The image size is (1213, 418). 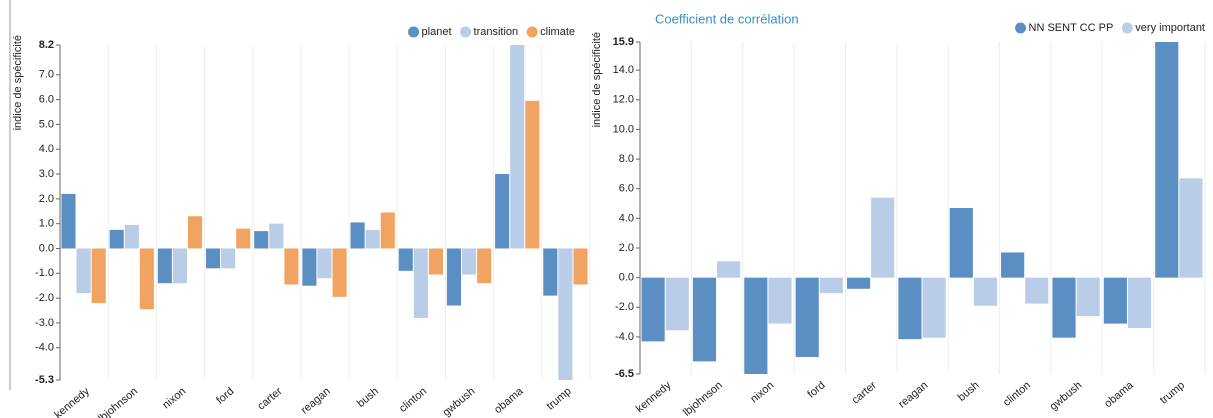 I want to click on legend-label: climate, so click(x=557, y=32).